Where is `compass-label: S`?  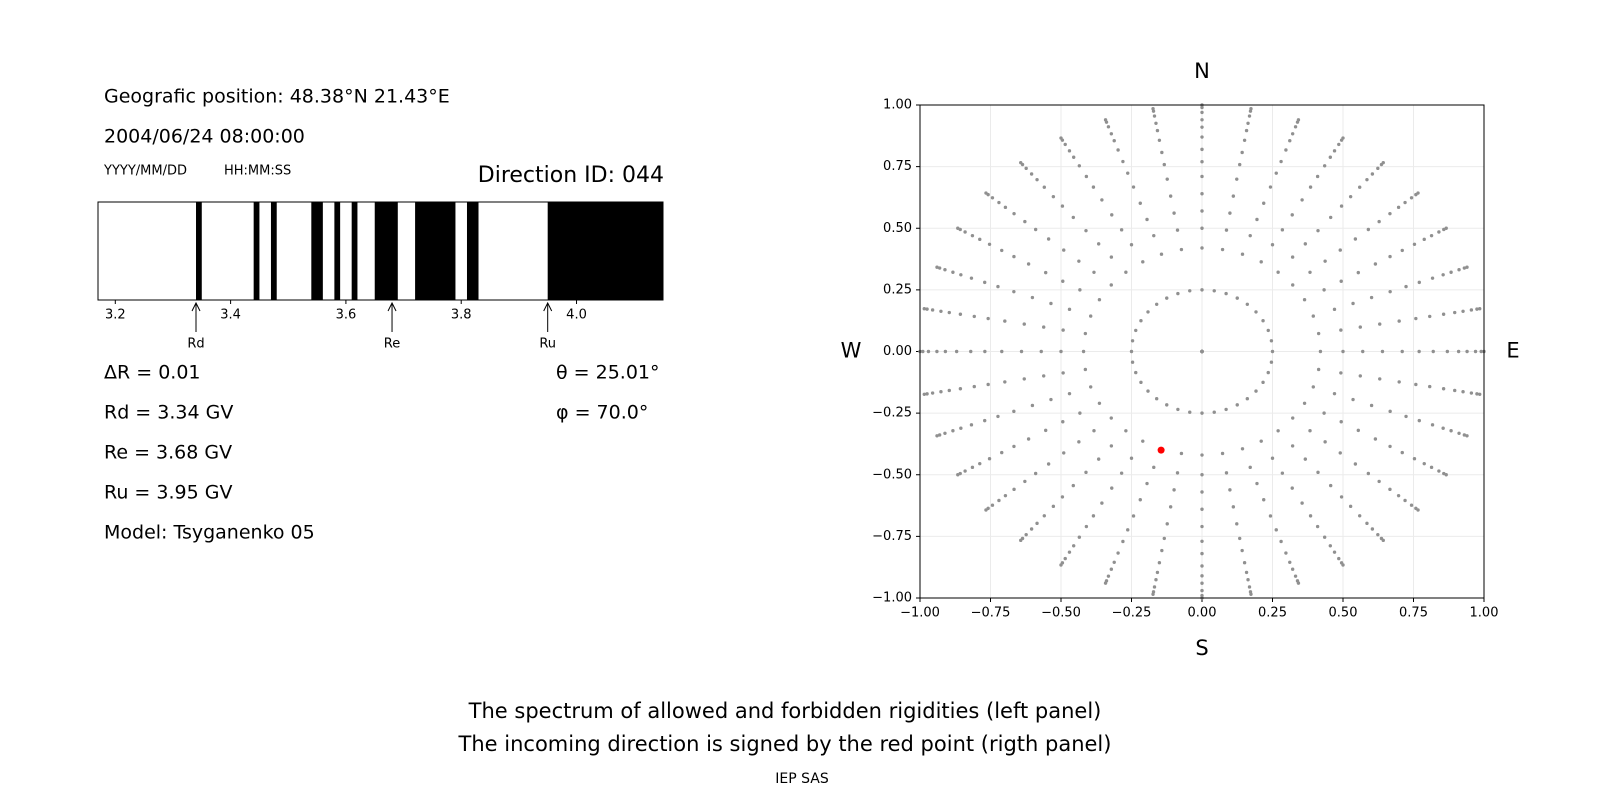 compass-label: S is located at coordinates (1201, 648).